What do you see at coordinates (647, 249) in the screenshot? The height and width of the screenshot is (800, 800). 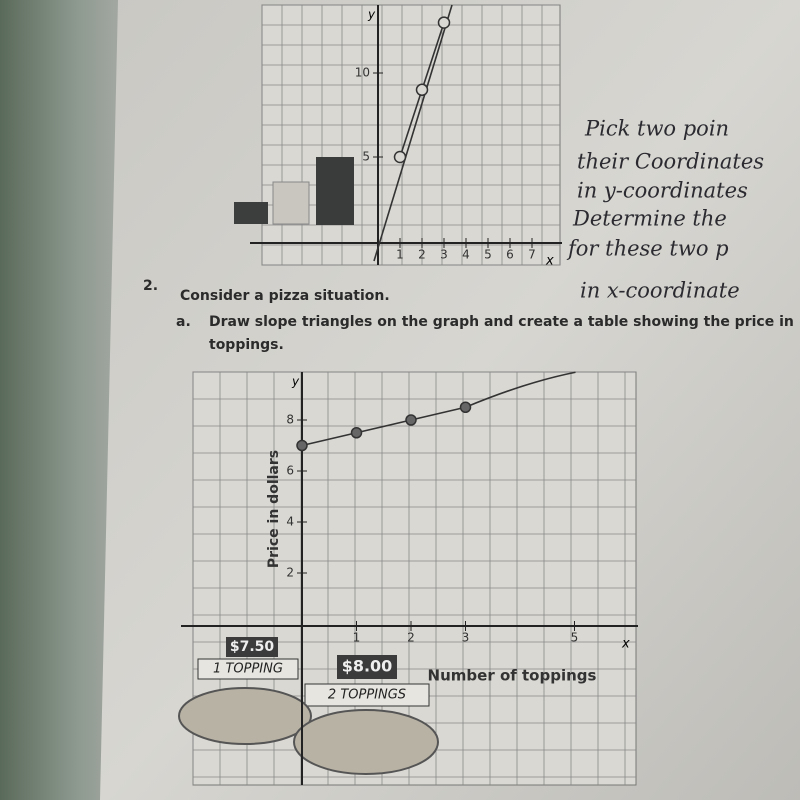 I see `handwriting: for these two p` at bounding box center [647, 249].